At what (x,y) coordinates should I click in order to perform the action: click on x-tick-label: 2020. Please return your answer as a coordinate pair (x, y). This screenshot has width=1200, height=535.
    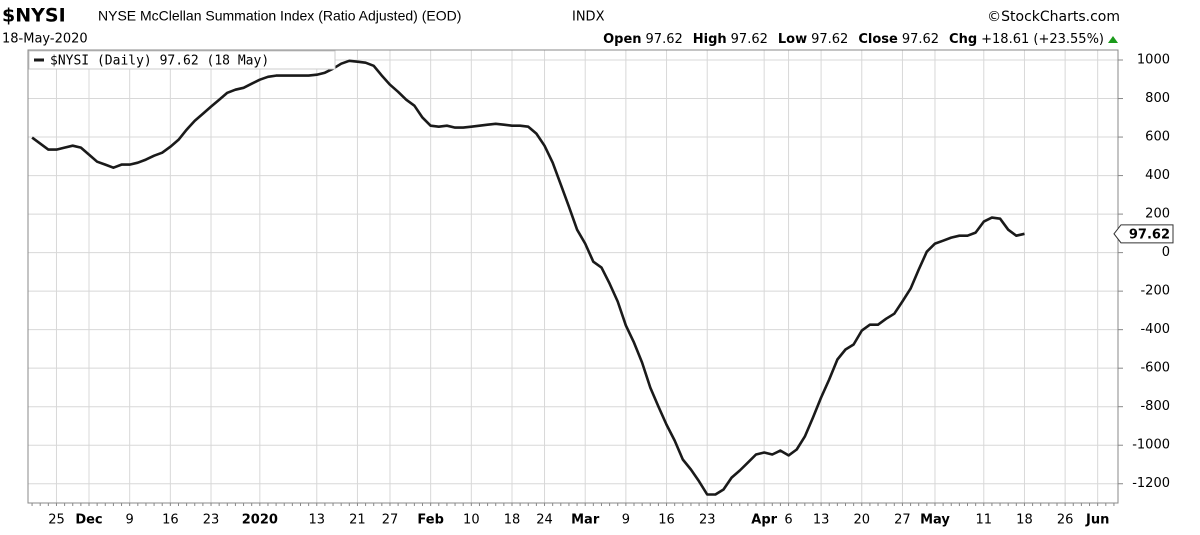
    Looking at the image, I should click on (260, 520).